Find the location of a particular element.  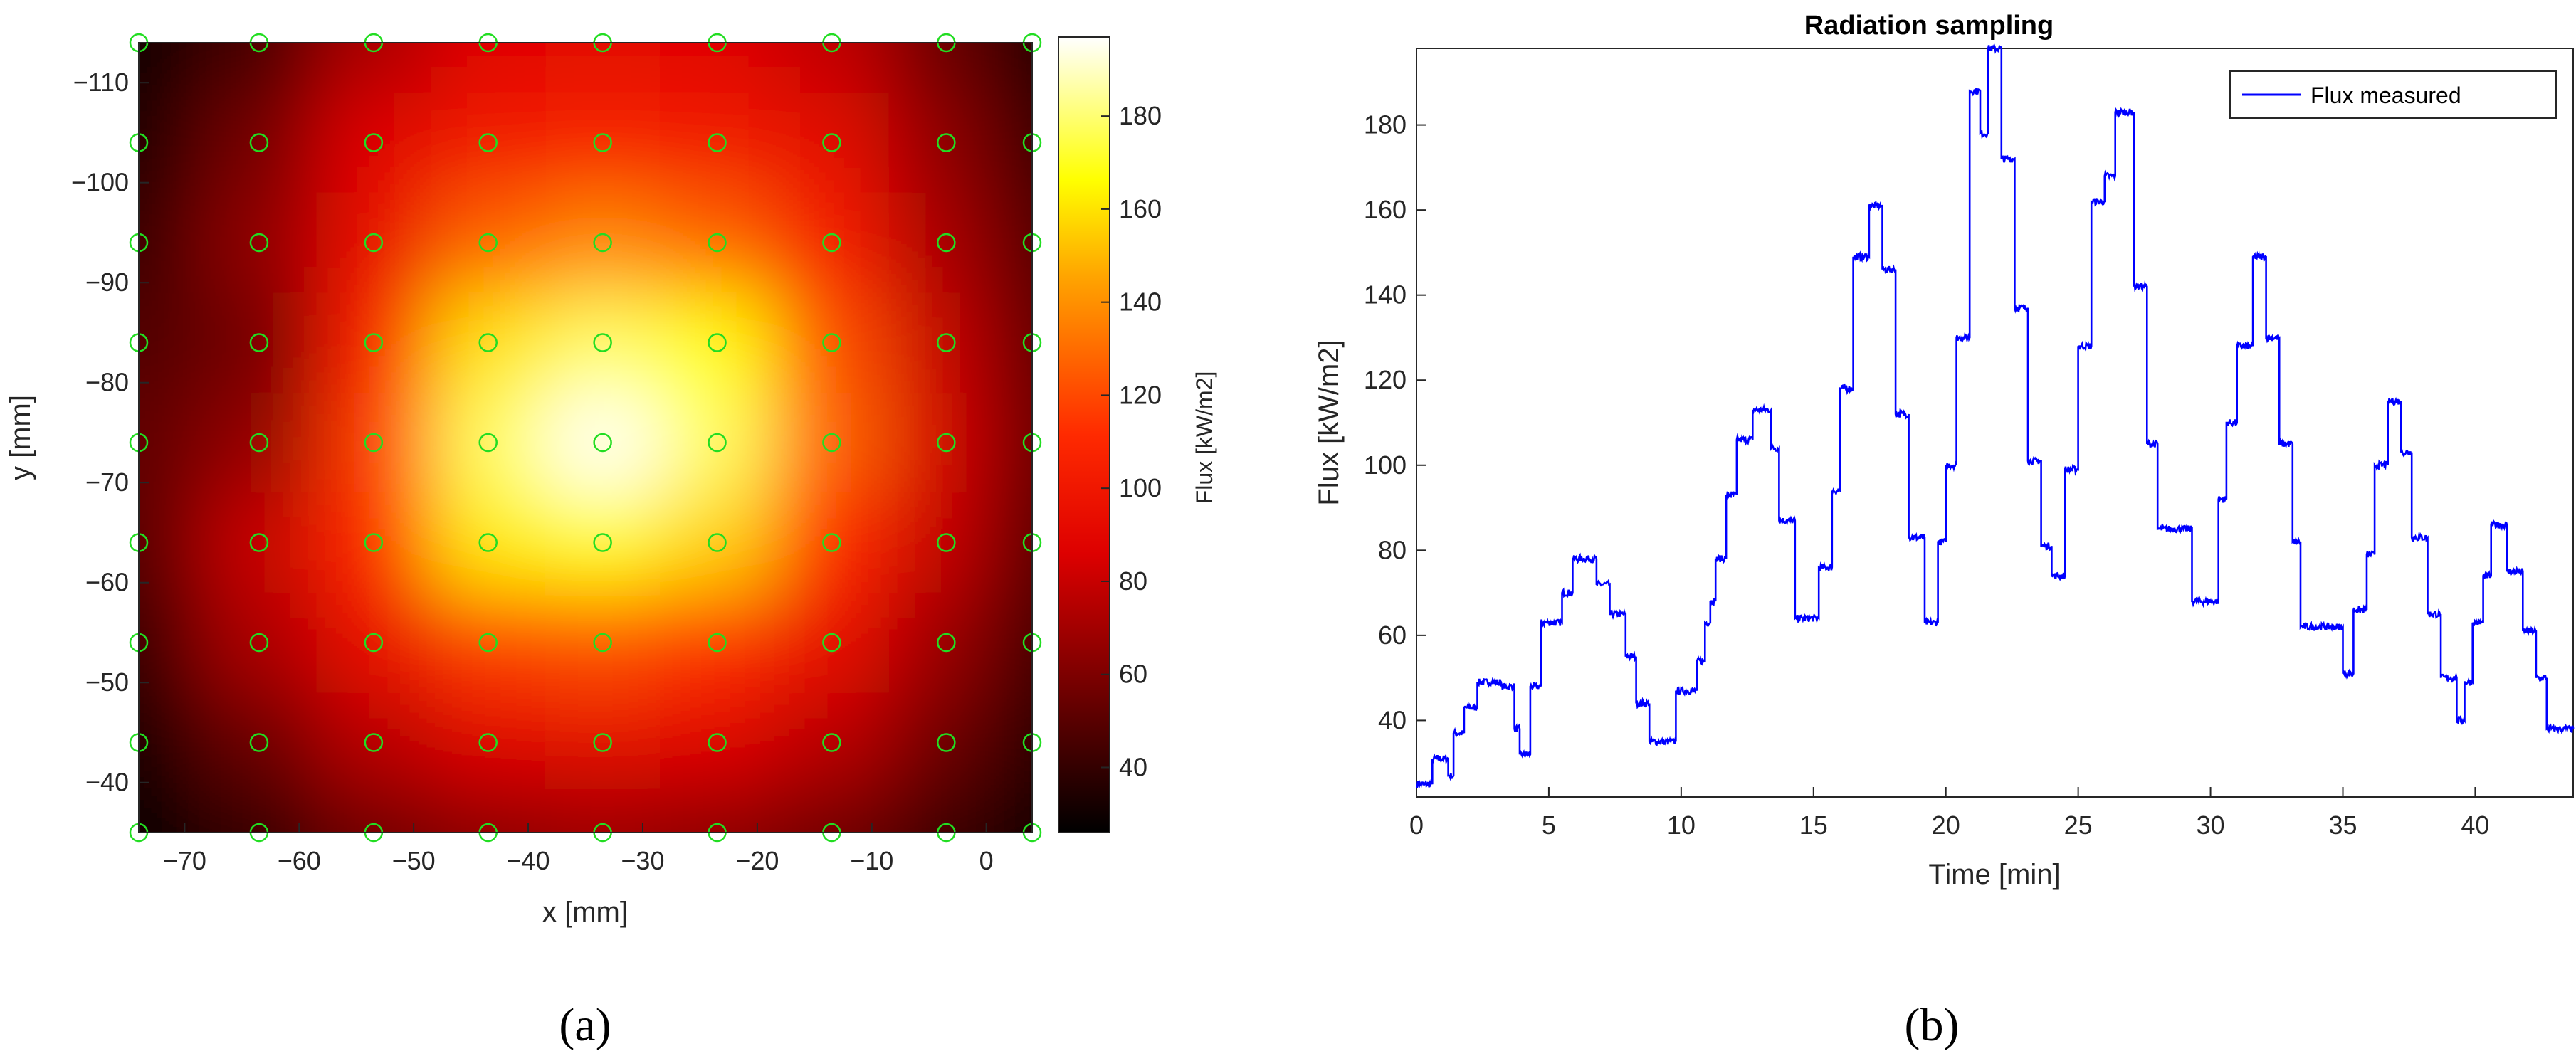

legend-label: Flux measured is located at coordinates (2386, 95).